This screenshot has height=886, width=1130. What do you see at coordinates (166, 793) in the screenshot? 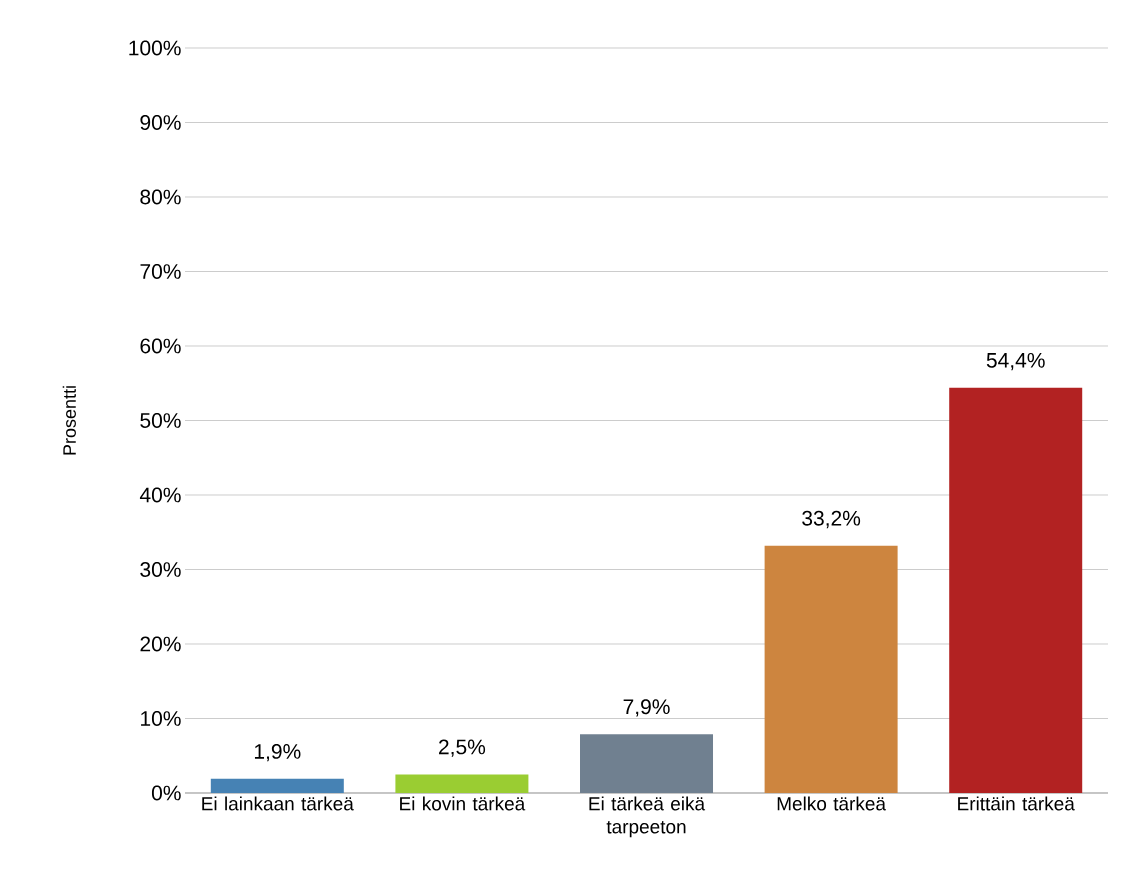
I see `y-tick-label: 0%` at bounding box center [166, 793].